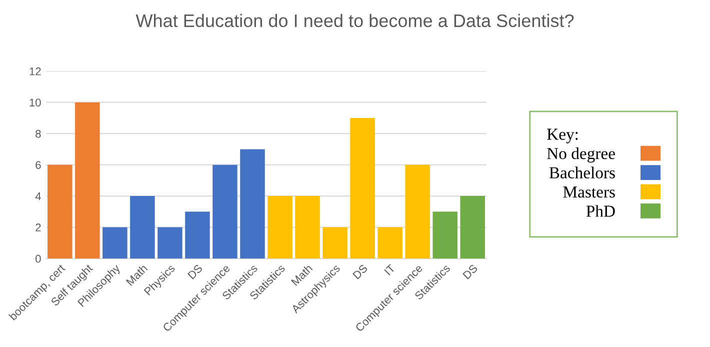 This screenshot has height=347, width=710. What do you see at coordinates (355, 21) in the screenshot?
I see `chart-title: What Education do I need to become a Data Scientist?` at bounding box center [355, 21].